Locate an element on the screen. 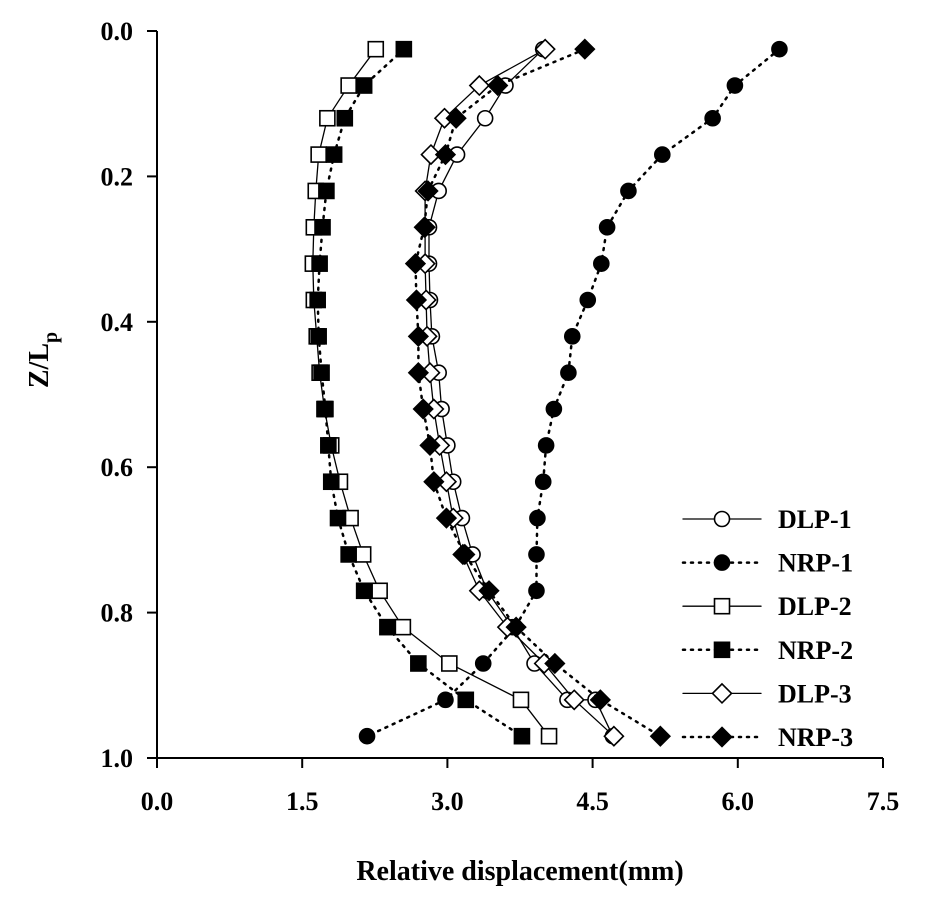 This screenshot has width=950, height=901. y-tick-label: 0.6 is located at coordinates (117, 467).